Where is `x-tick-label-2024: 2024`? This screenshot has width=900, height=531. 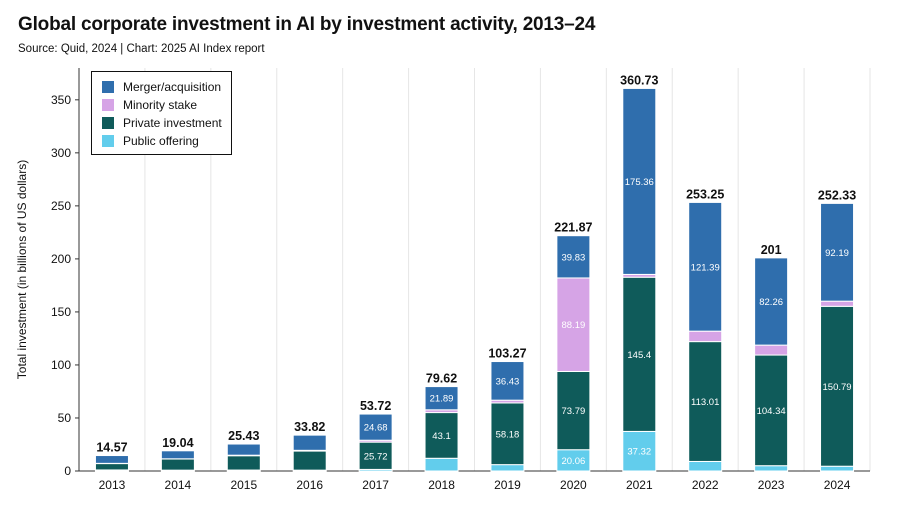
x-tick-label-2024: 2024 is located at coordinates (837, 485).